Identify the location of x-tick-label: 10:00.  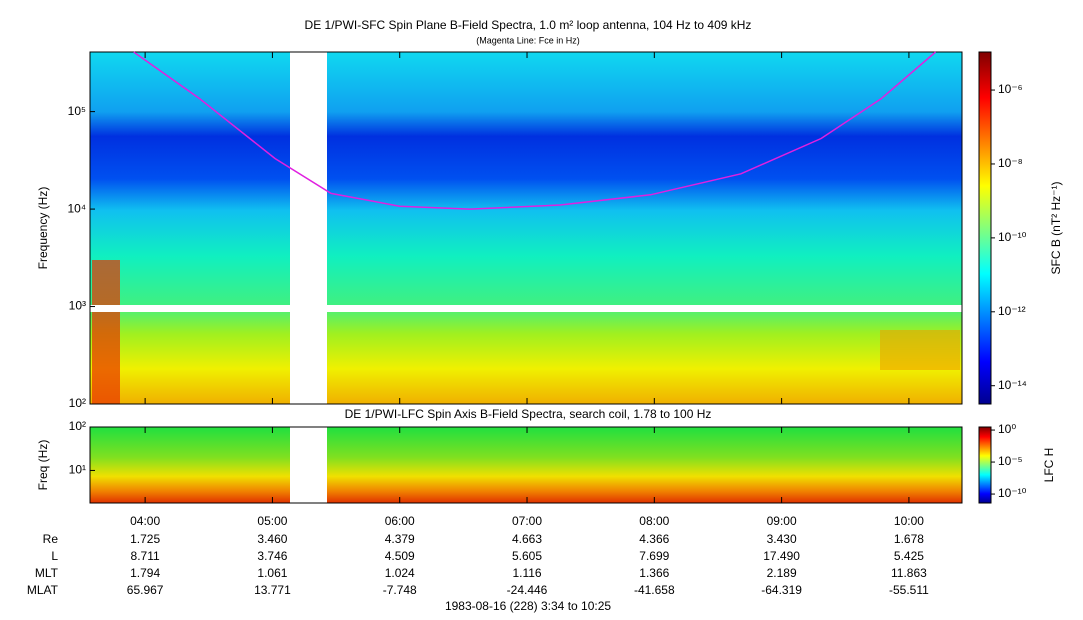
(909, 521).